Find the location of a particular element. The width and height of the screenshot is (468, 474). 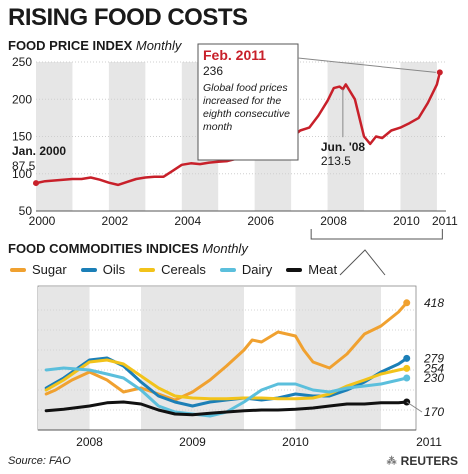

panel2-subtitle: Monthly is located at coordinates (225, 248).